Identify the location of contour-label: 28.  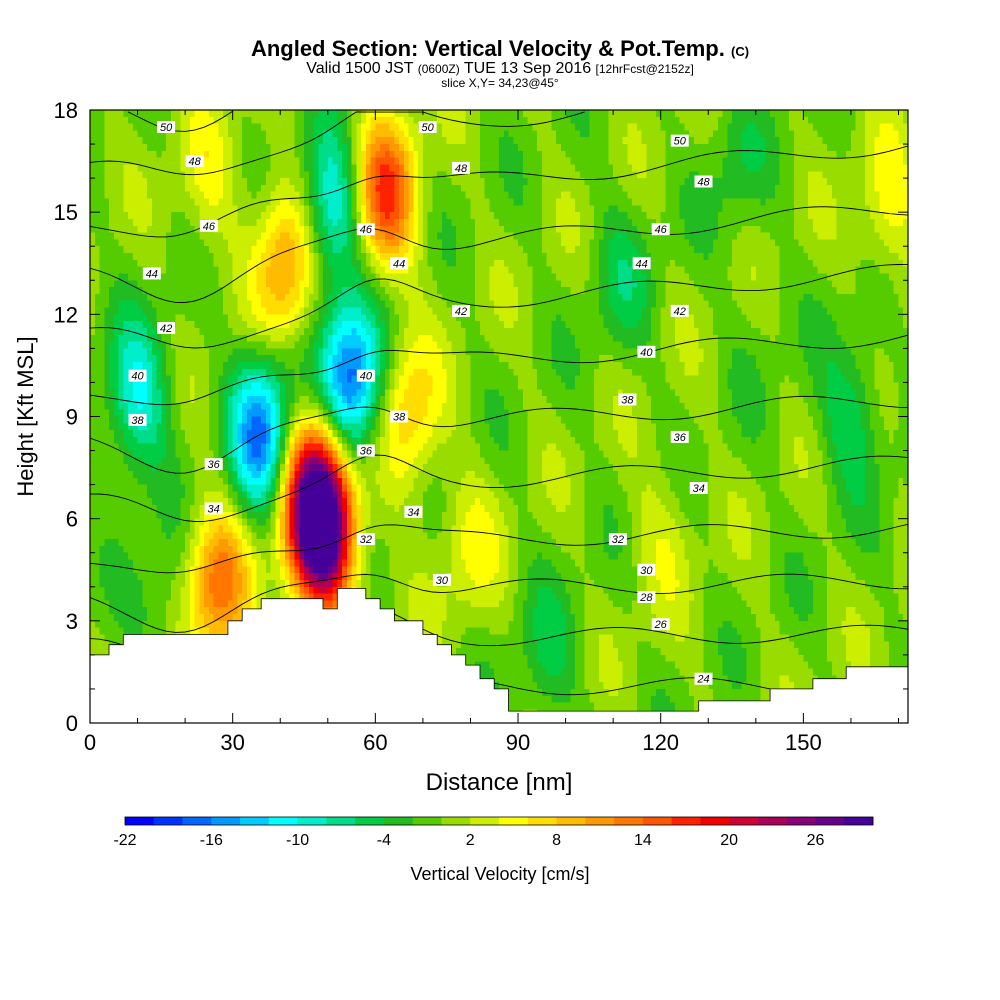
(646, 598).